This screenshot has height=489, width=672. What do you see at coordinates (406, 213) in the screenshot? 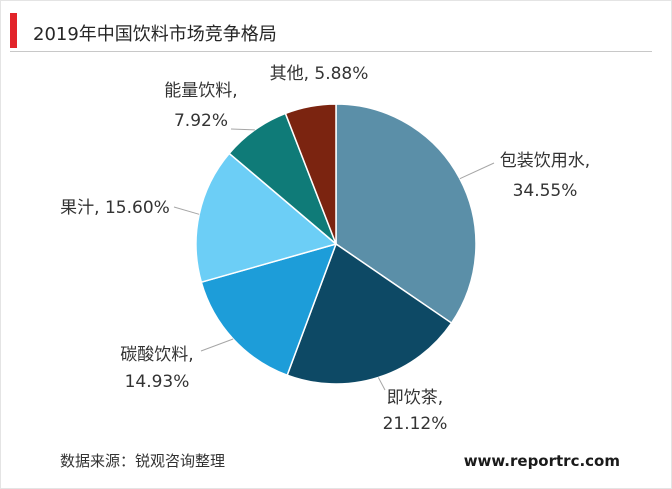
I see `pie-slice-bottled-water` at bounding box center [406, 213].